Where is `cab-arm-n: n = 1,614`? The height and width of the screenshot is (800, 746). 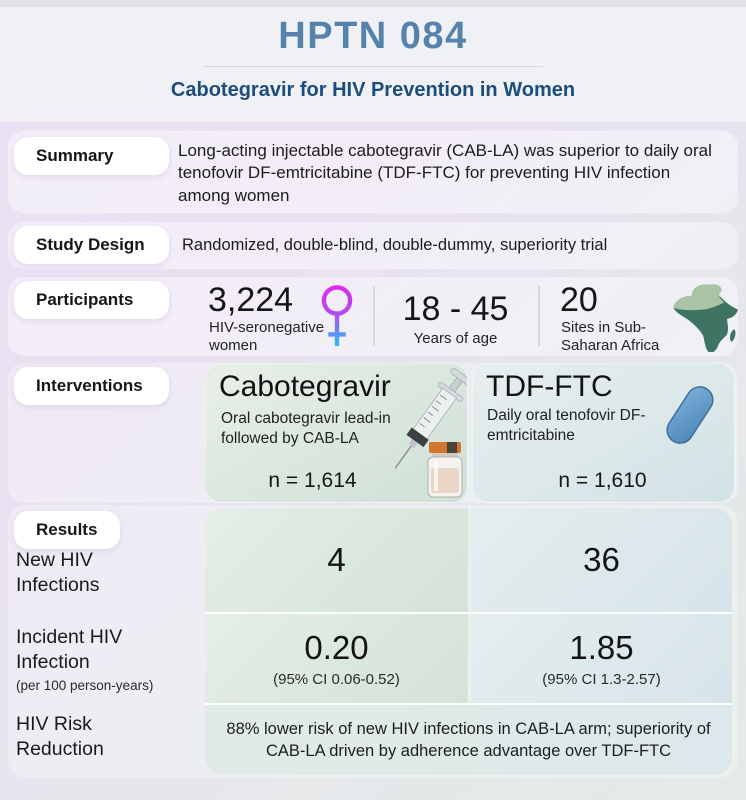 cab-arm-n: n = 1,614 is located at coordinates (312, 480).